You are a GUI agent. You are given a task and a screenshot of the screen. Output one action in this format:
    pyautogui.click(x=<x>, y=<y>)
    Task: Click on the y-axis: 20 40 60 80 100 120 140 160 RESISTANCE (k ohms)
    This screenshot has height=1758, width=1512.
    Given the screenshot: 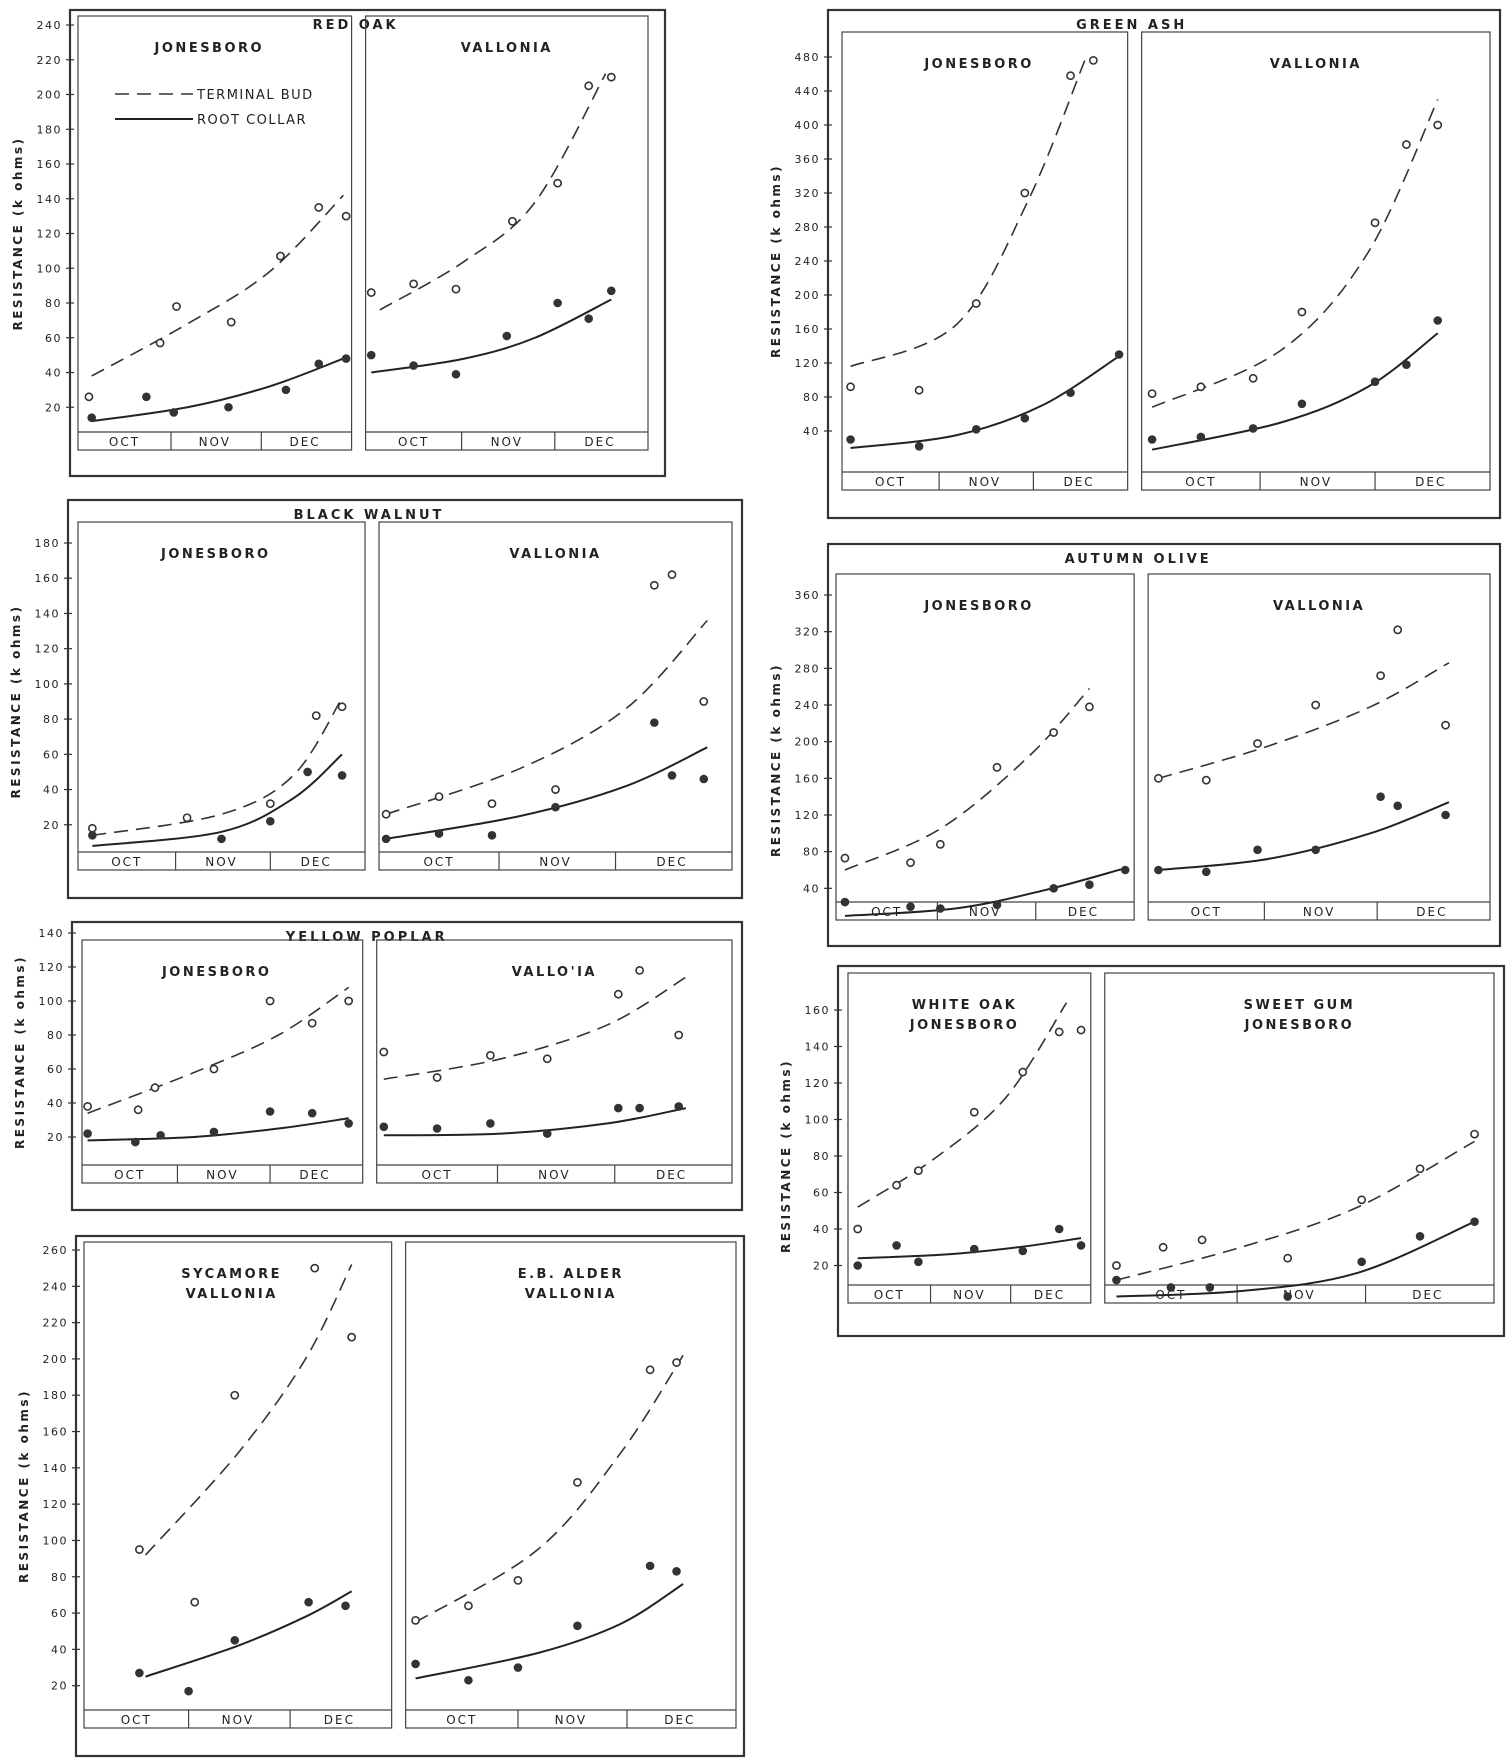 What is the action you would take?
    pyautogui.click(x=810, y=1138)
    